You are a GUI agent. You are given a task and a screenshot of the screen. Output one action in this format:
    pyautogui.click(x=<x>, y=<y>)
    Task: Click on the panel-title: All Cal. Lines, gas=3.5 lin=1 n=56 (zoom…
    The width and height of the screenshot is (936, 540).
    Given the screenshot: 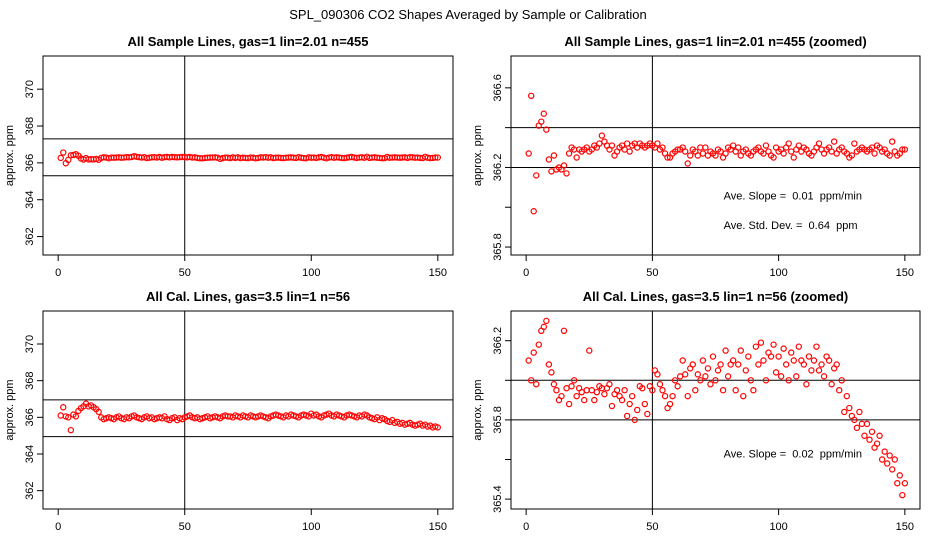 What is the action you would take?
    pyautogui.click(x=716, y=296)
    